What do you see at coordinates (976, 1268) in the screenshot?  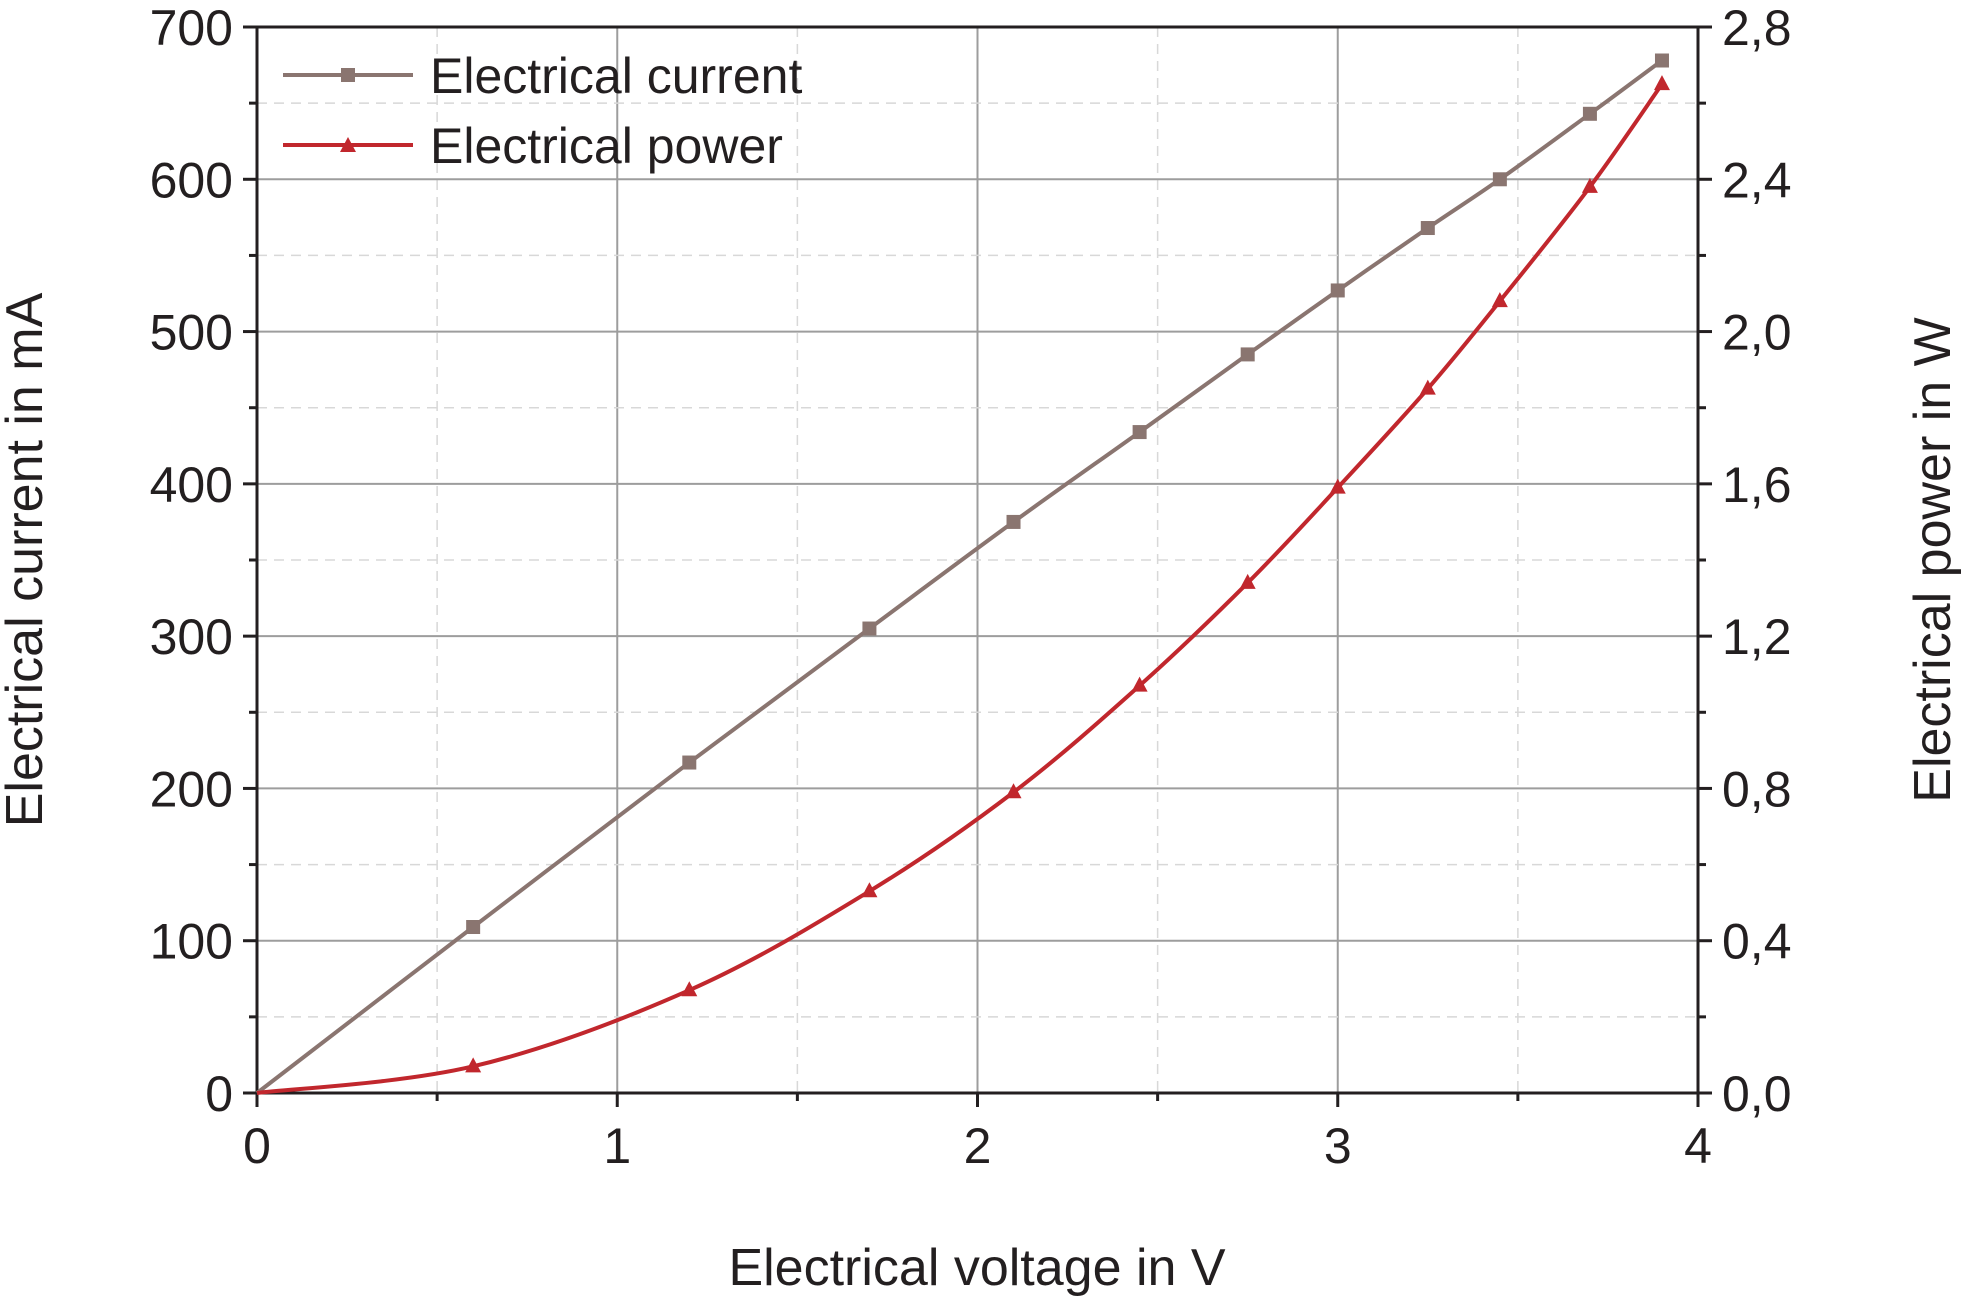 I see `x-axis-title: Electrical voltage in V` at bounding box center [976, 1268].